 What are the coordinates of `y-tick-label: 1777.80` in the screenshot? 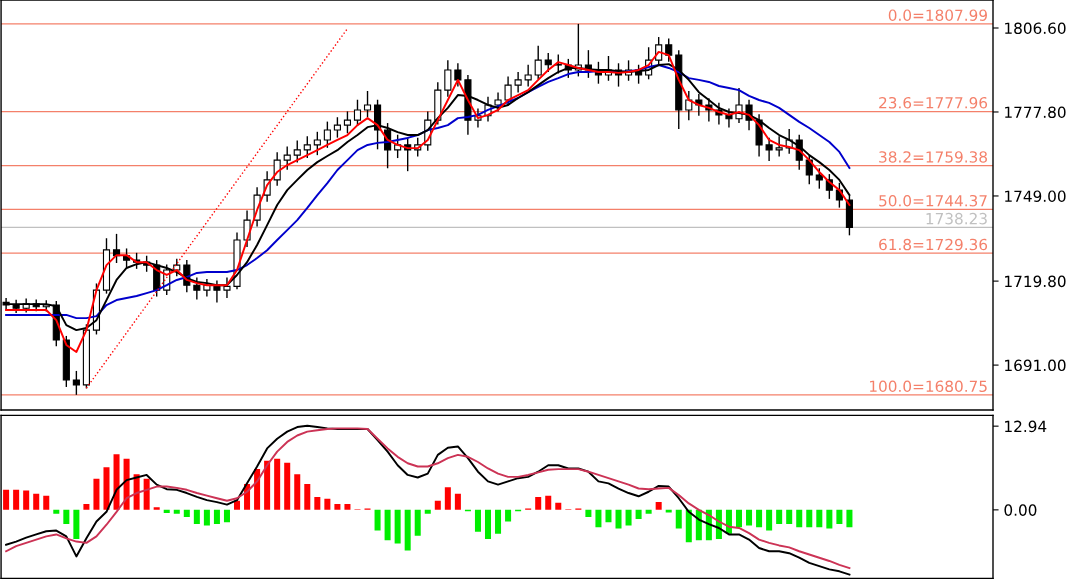 It's located at (1035, 112).